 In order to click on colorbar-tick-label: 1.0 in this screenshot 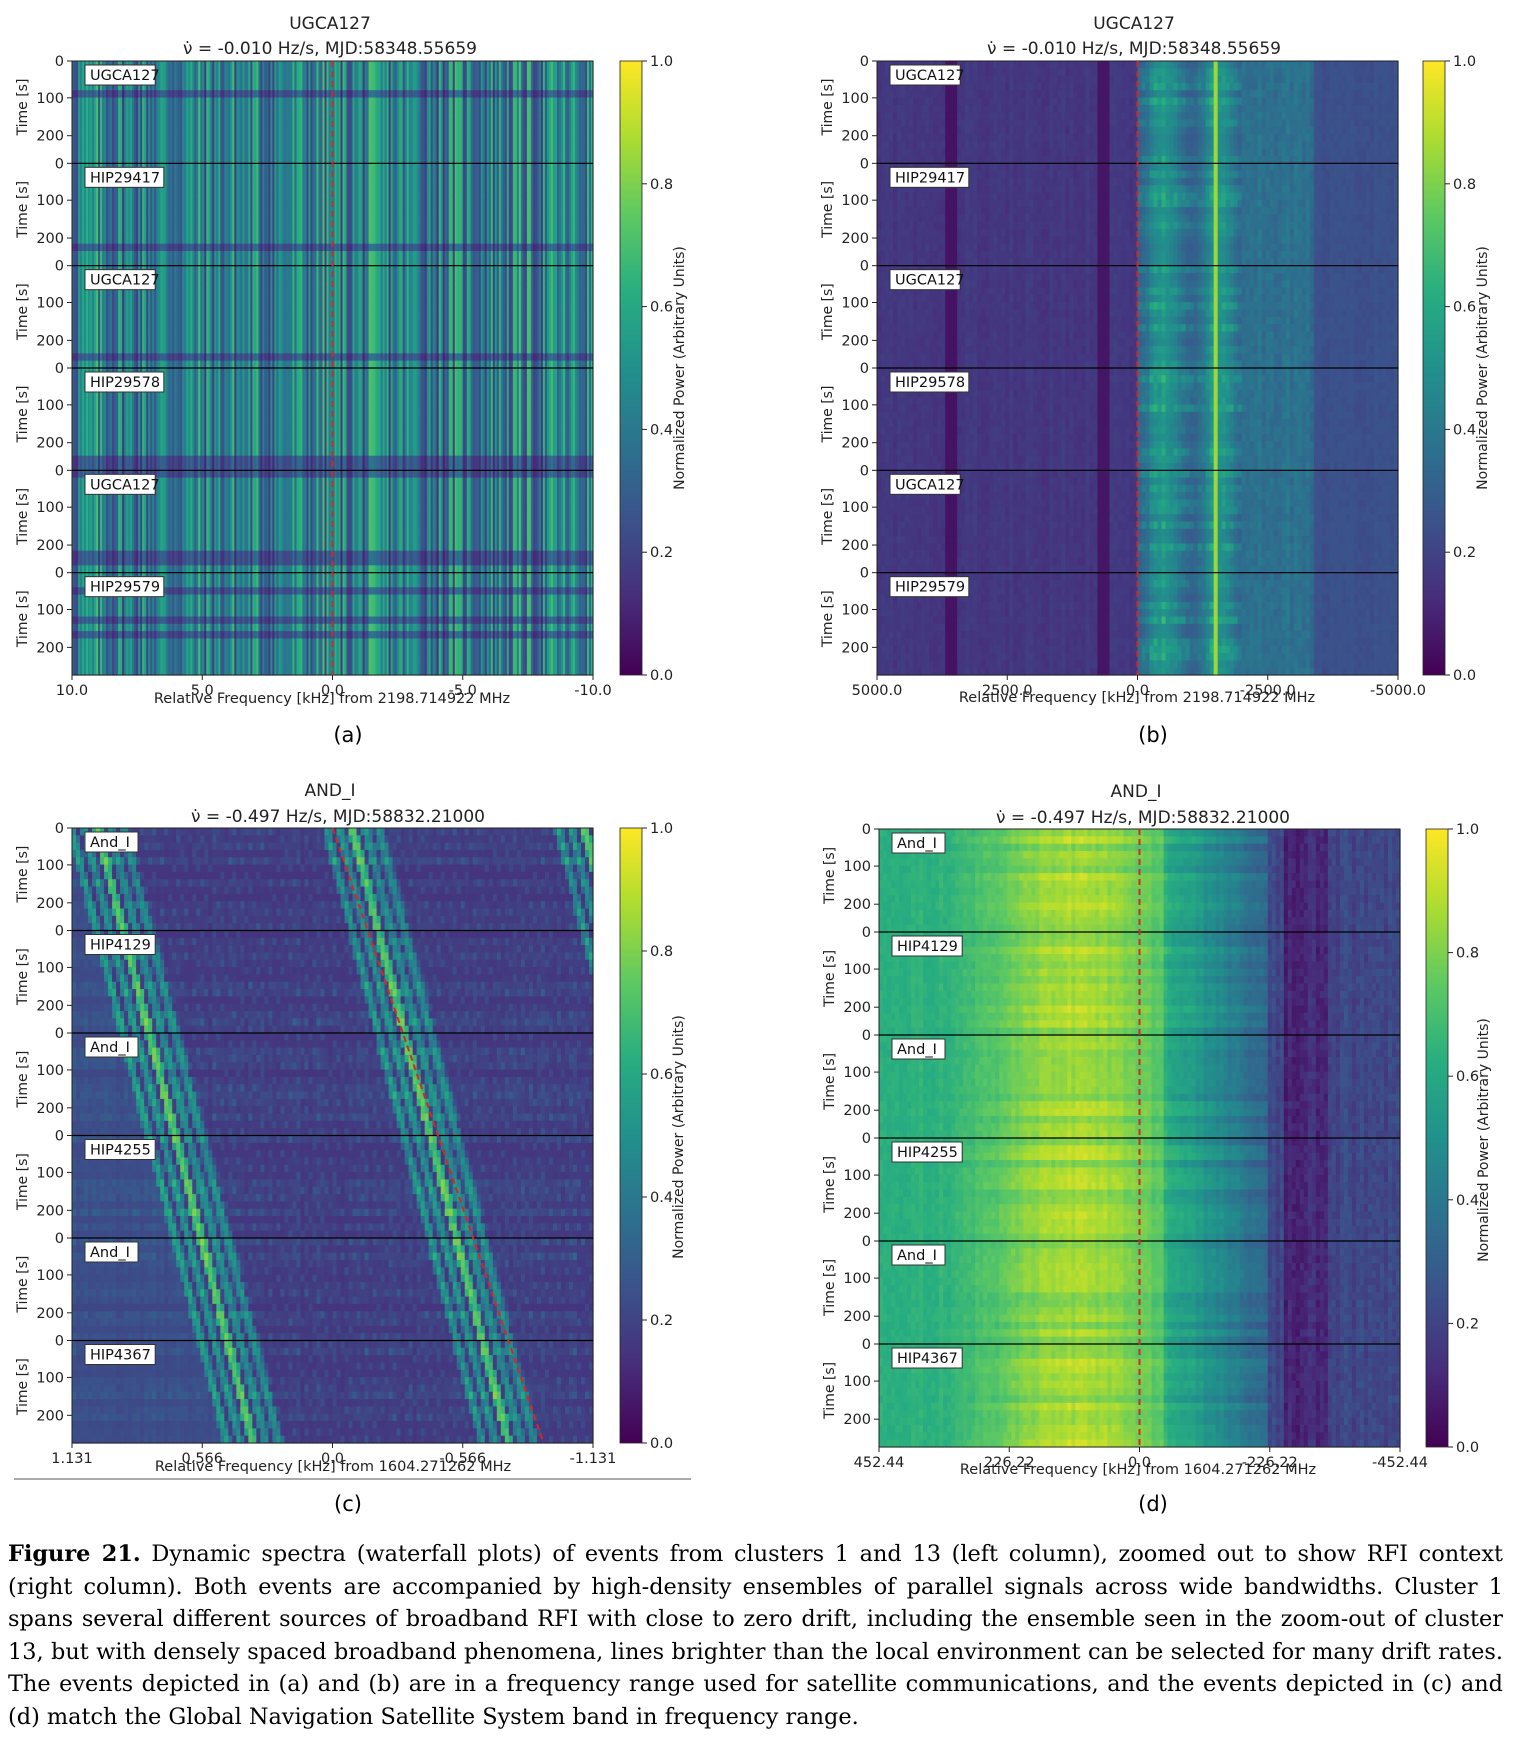, I will do `click(661, 62)`.